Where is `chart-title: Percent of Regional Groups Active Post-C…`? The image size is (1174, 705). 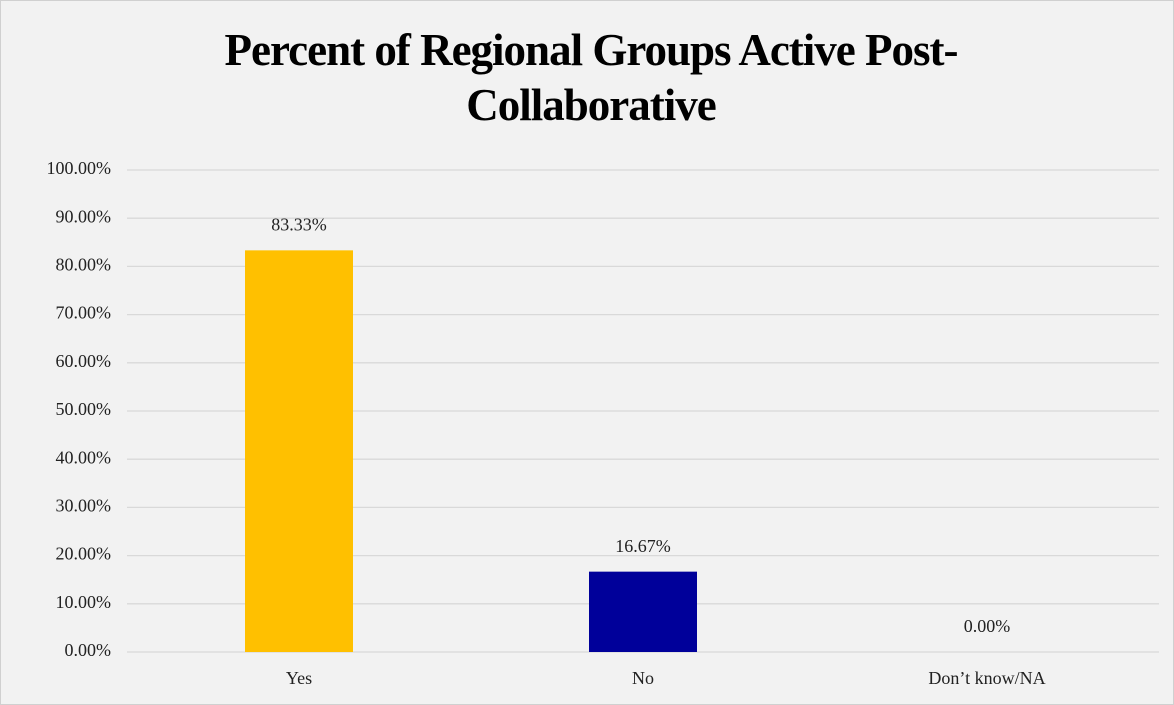
chart-title: Percent of Regional Groups Active Post-C… is located at coordinates (591, 77).